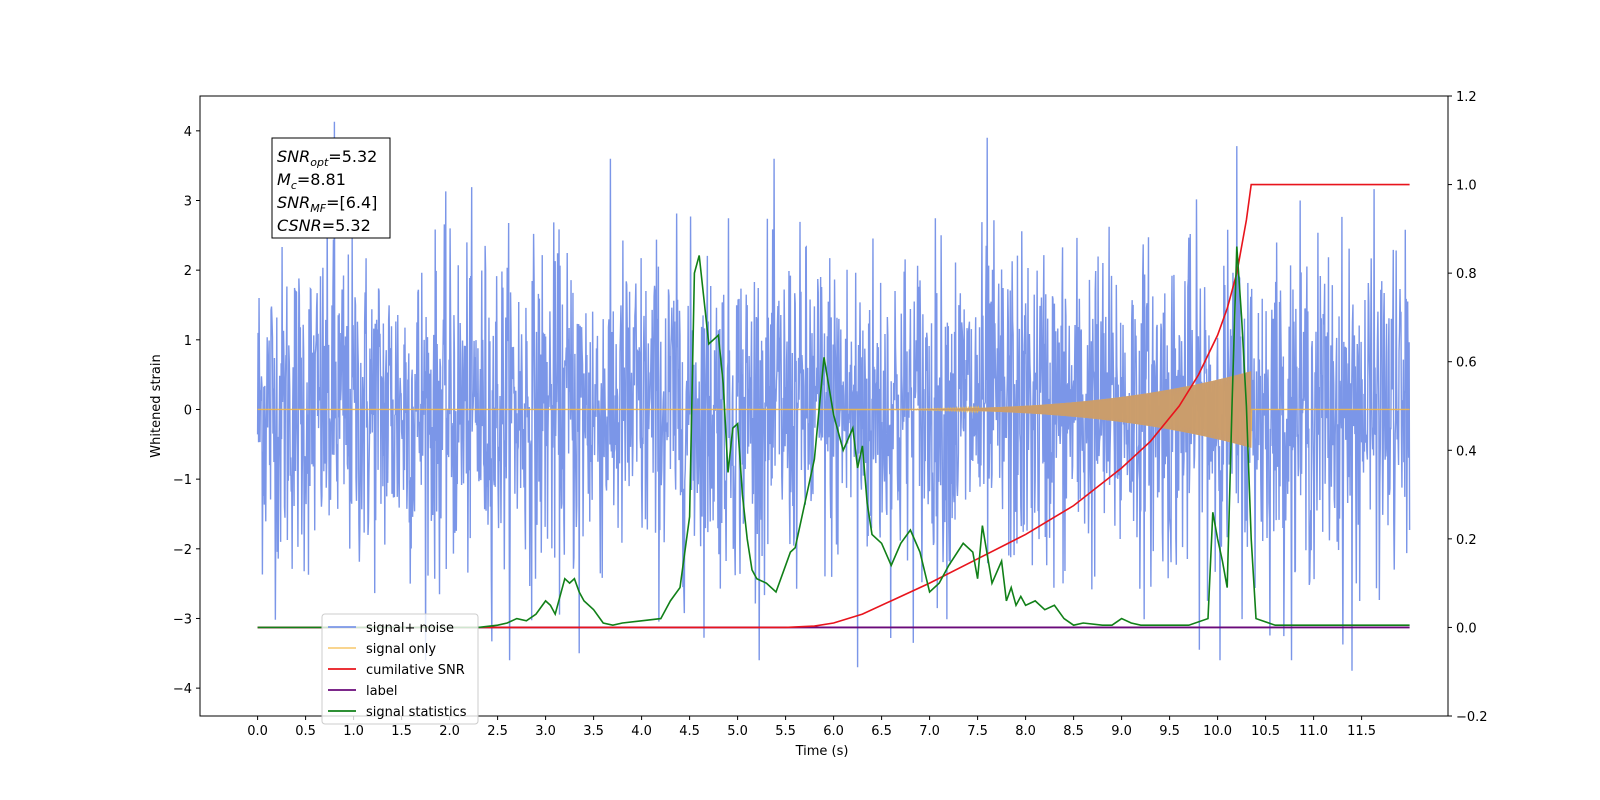 This screenshot has height=800, width=1600. I want to click on legend-label: signal statistics, so click(416, 712).